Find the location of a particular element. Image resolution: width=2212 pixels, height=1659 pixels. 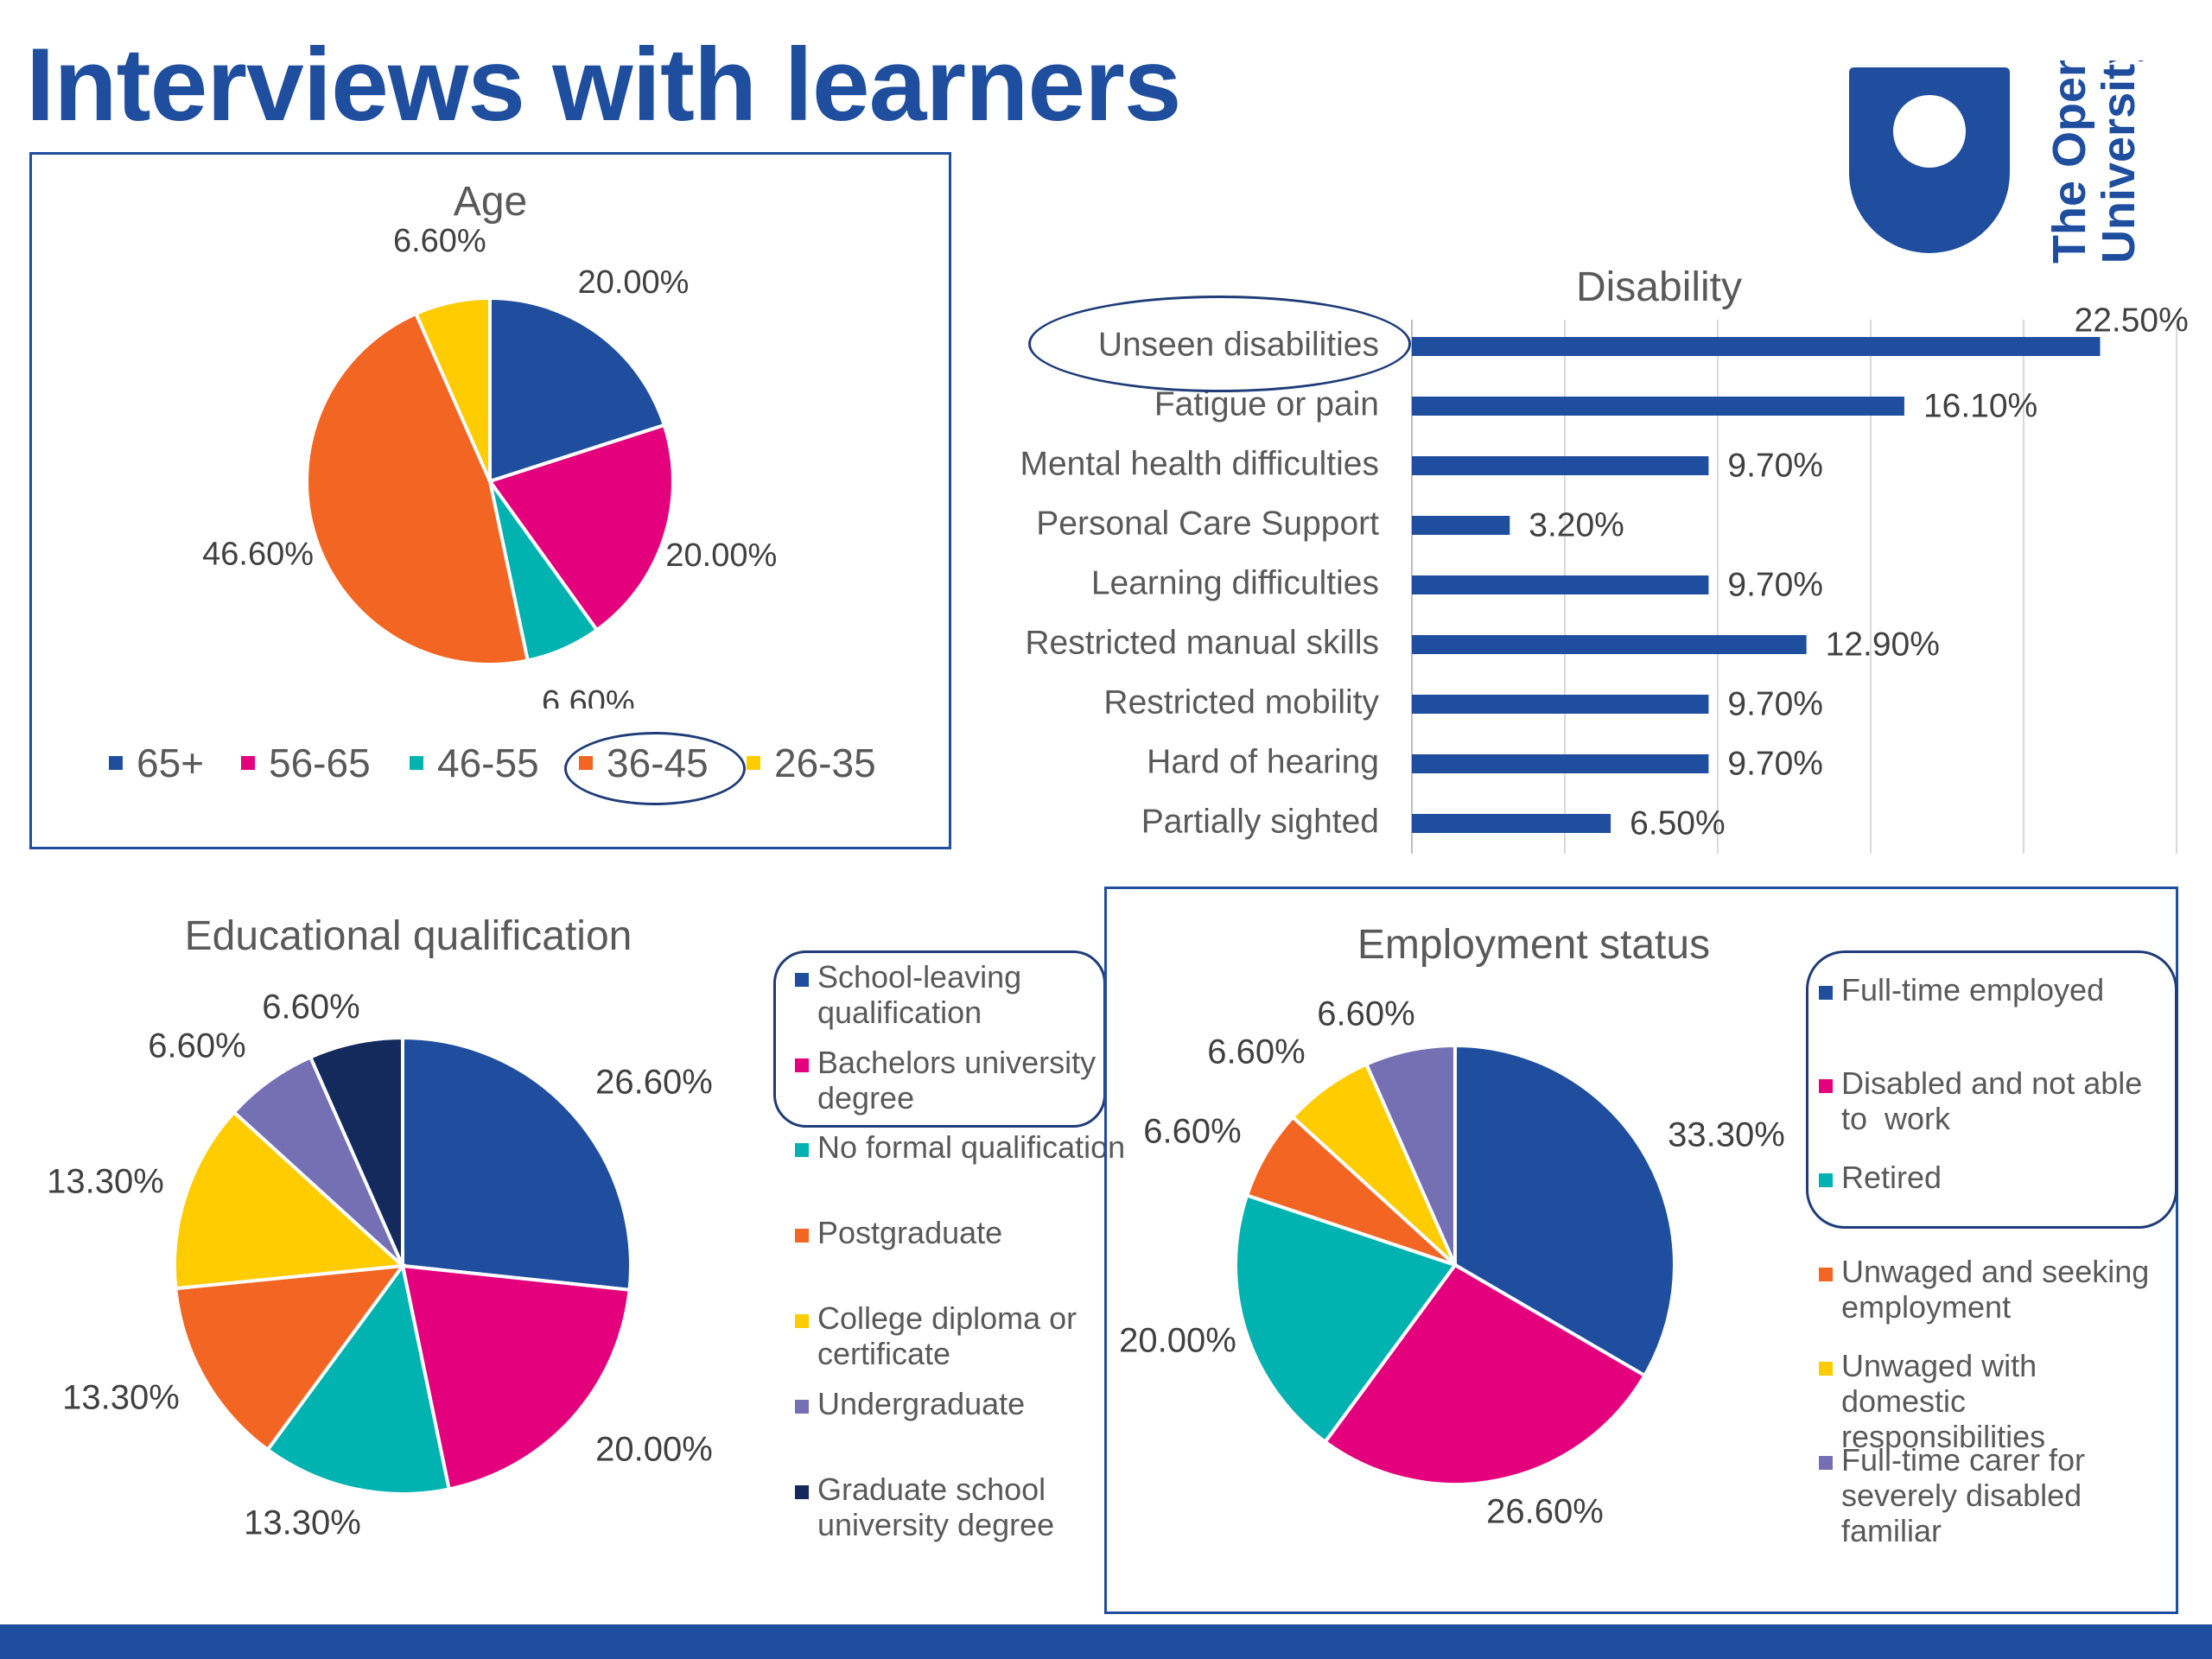

employment-slice-full-time-carer-for-severely-disabled-familiar is located at coordinates (1410, 1154).